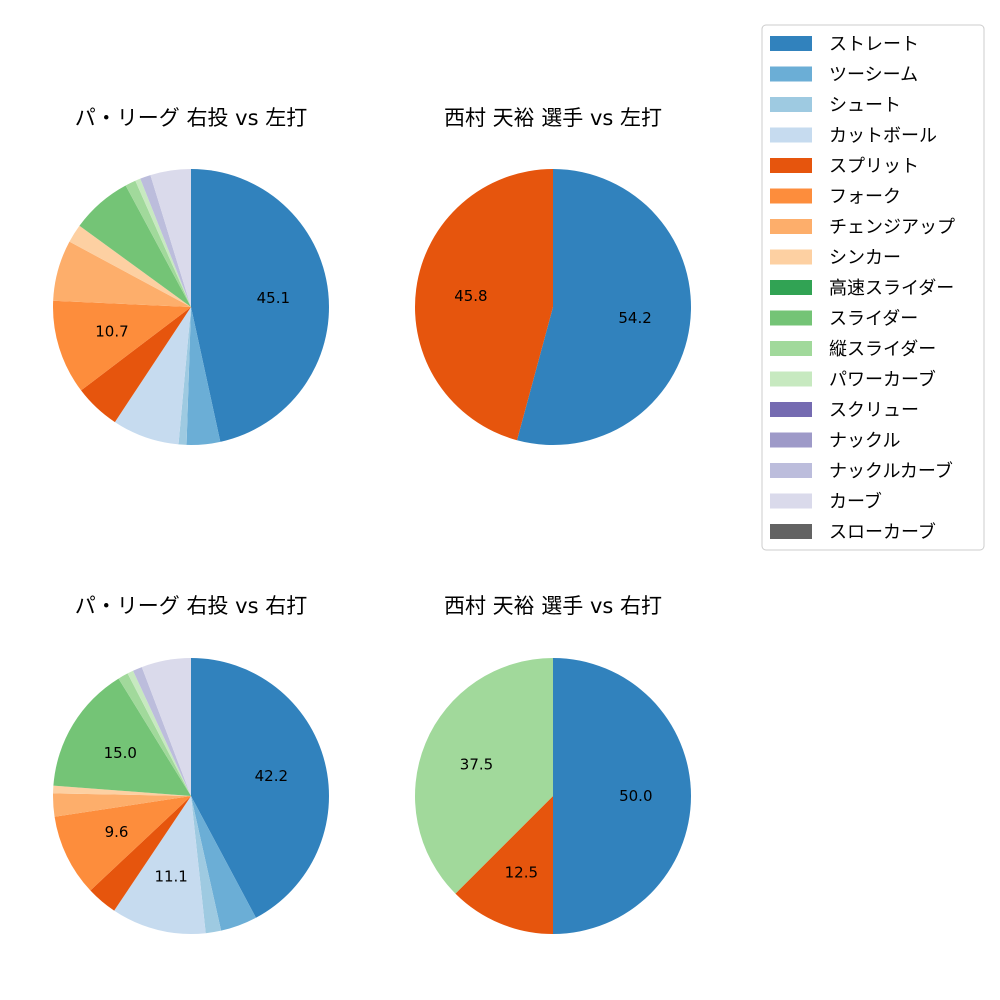 This screenshot has height=1000, width=1000. I want to click on legend-label: スローカーブ, so click(882, 532).